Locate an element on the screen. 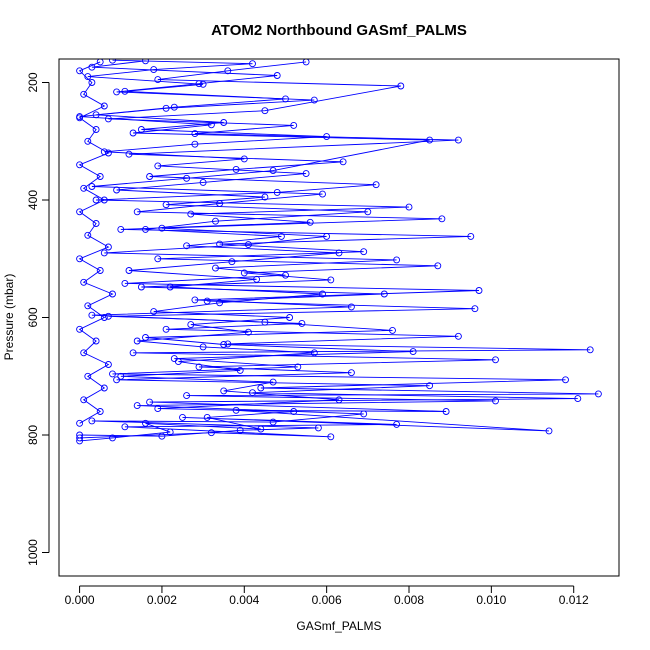 The height and width of the screenshot is (650, 650). x-tick-label: 0.010 is located at coordinates (491, 600).